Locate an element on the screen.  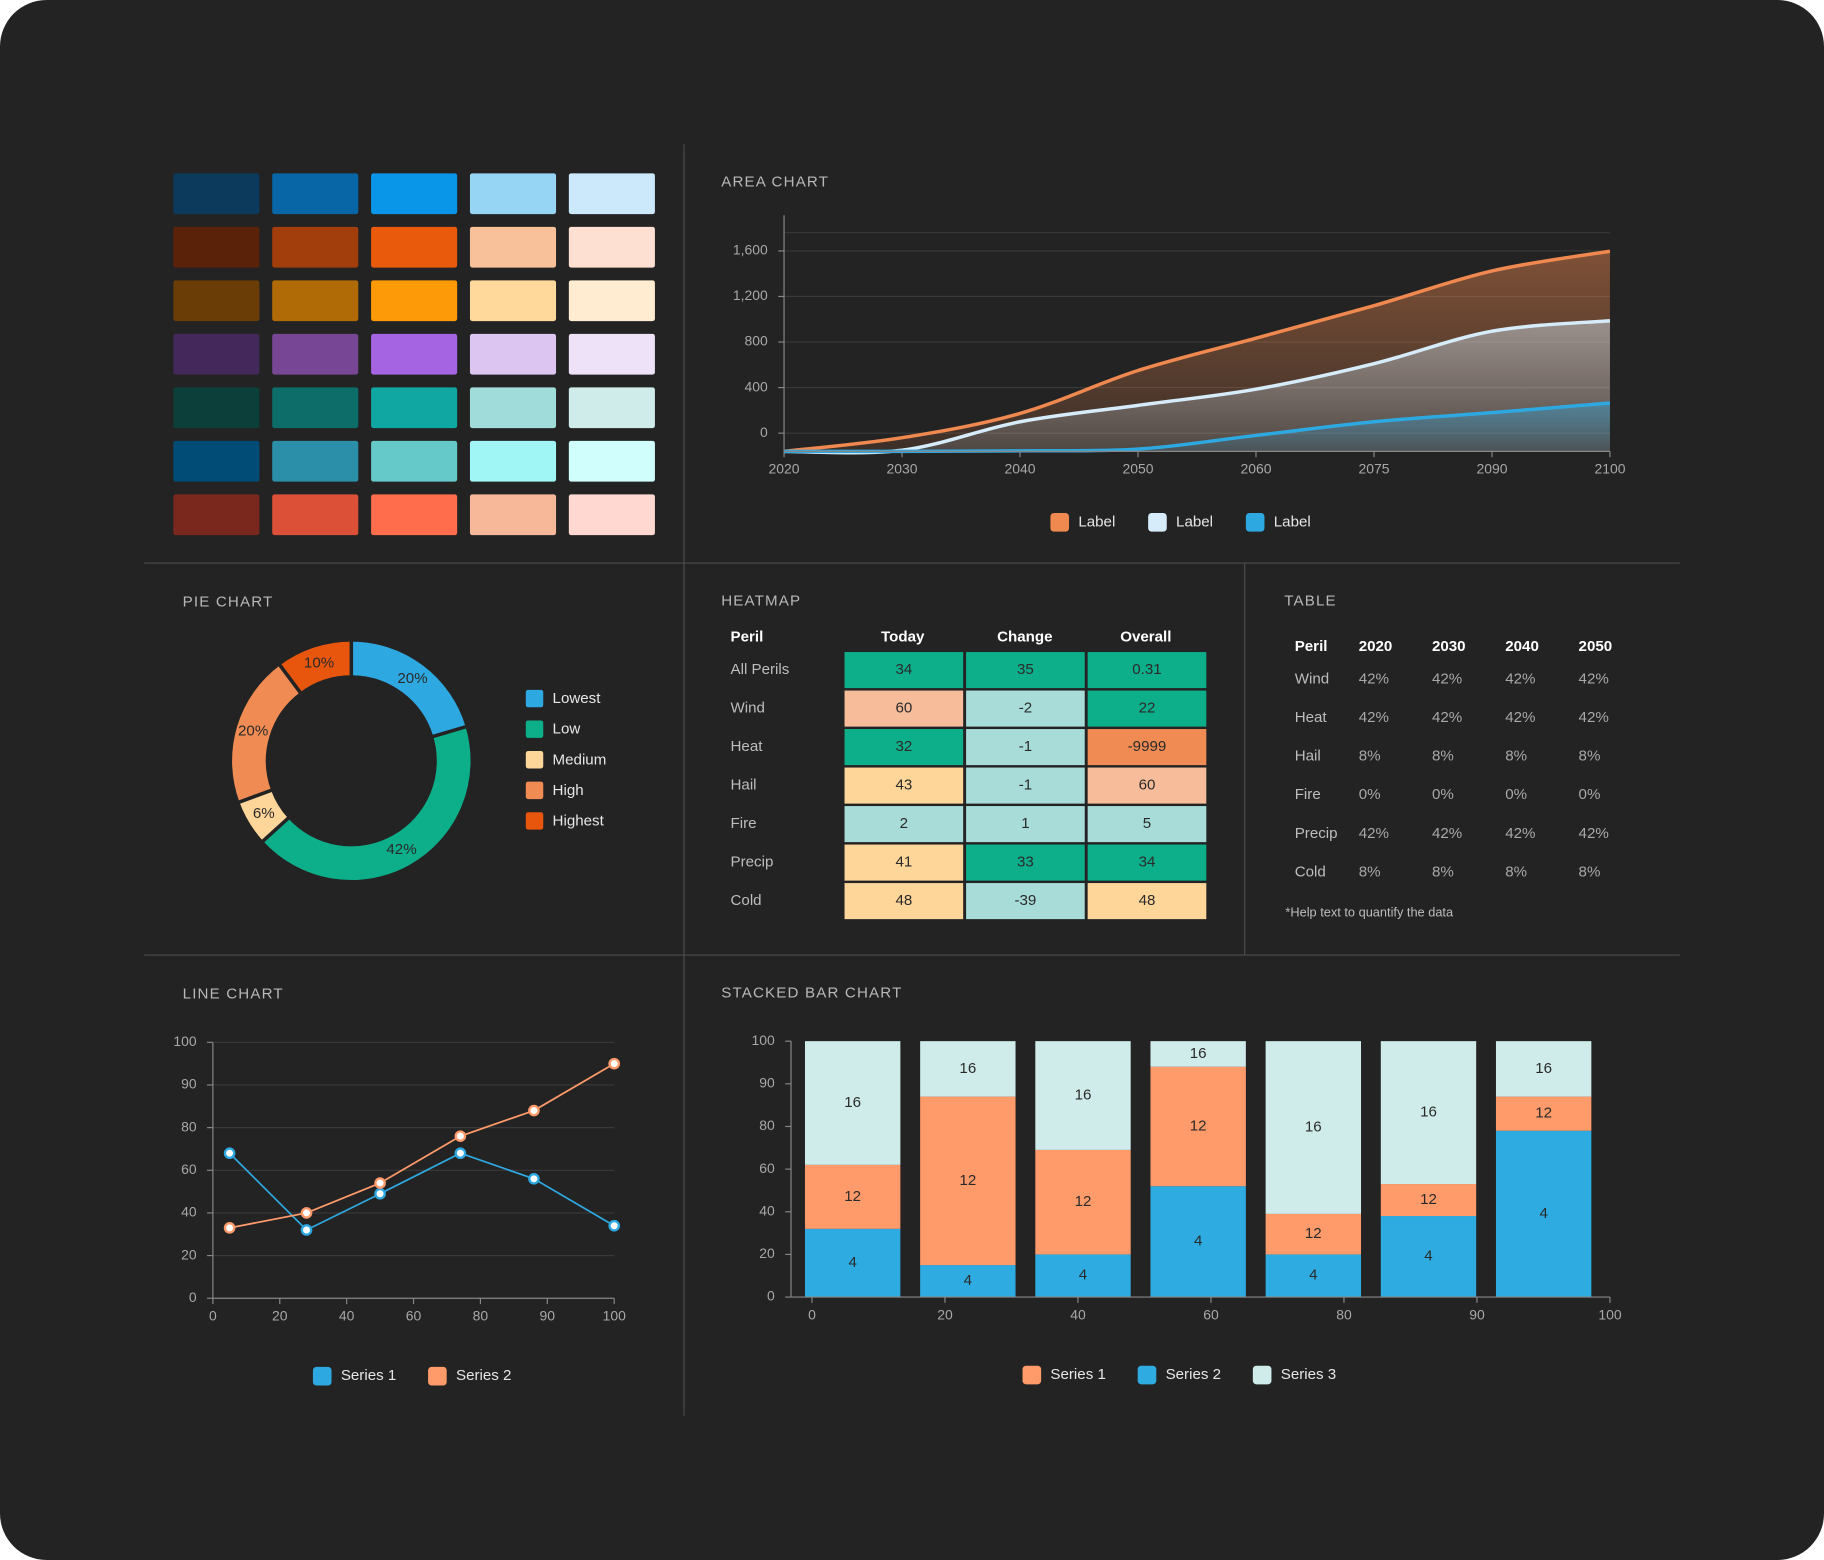
chart-title: AREA CHART is located at coordinates (775, 182).